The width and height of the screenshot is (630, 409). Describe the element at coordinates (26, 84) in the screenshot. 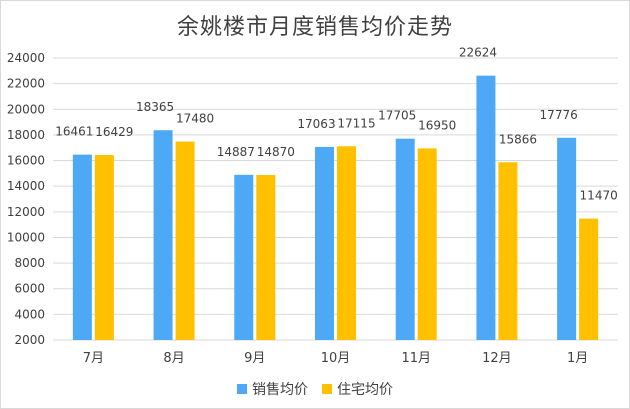

I see `y-tick-label: 22000` at that location.